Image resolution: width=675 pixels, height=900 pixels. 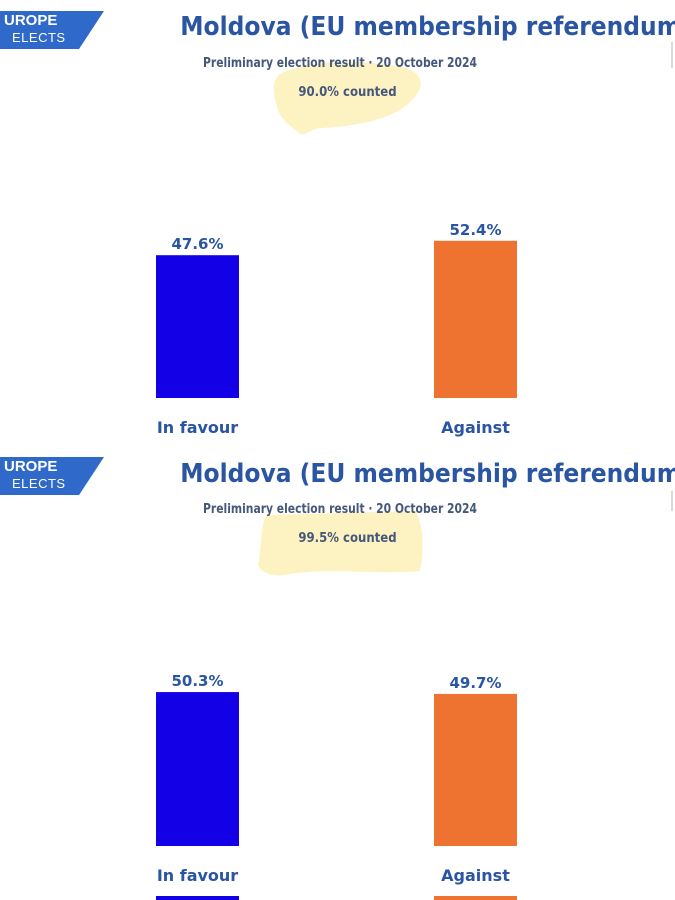 What do you see at coordinates (336, 786) in the screenshot?
I see `bar-chart-2: 50.3% In favour 49.7% Against` at bounding box center [336, 786].